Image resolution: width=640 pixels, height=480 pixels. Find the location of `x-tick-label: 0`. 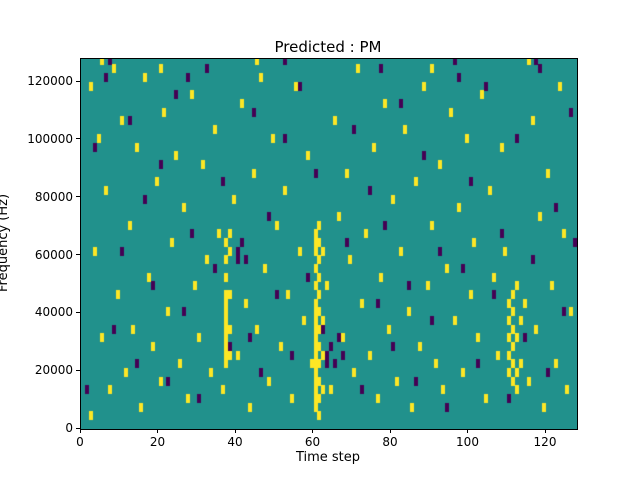

x-tick-label: 0 is located at coordinates (80, 442).